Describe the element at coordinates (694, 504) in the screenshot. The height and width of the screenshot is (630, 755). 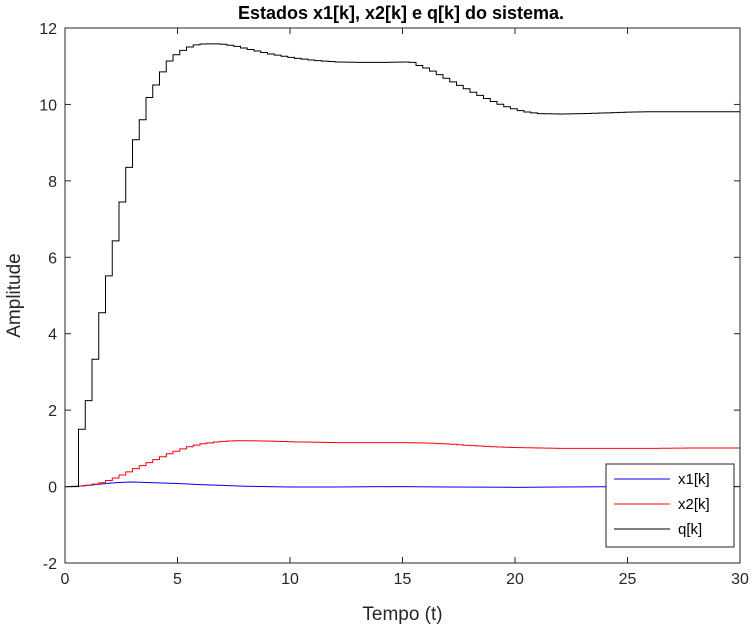
I see `legend-label: x2[k]` at that location.